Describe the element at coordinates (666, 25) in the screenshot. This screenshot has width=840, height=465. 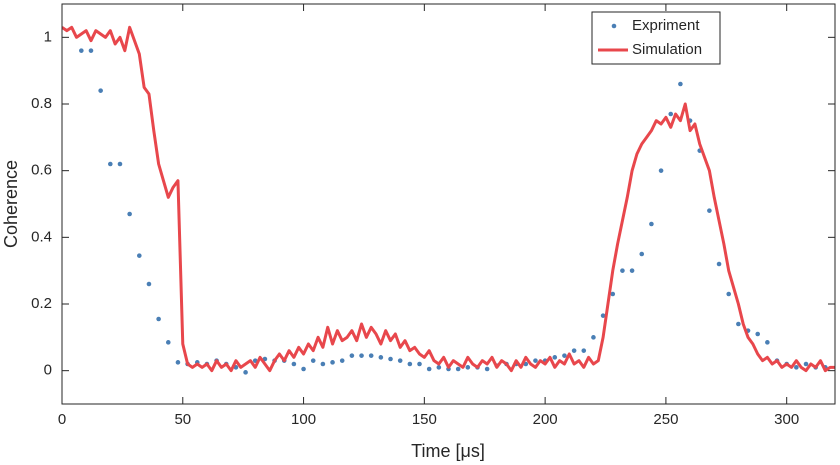
I see `legend-label: Expriment` at that location.